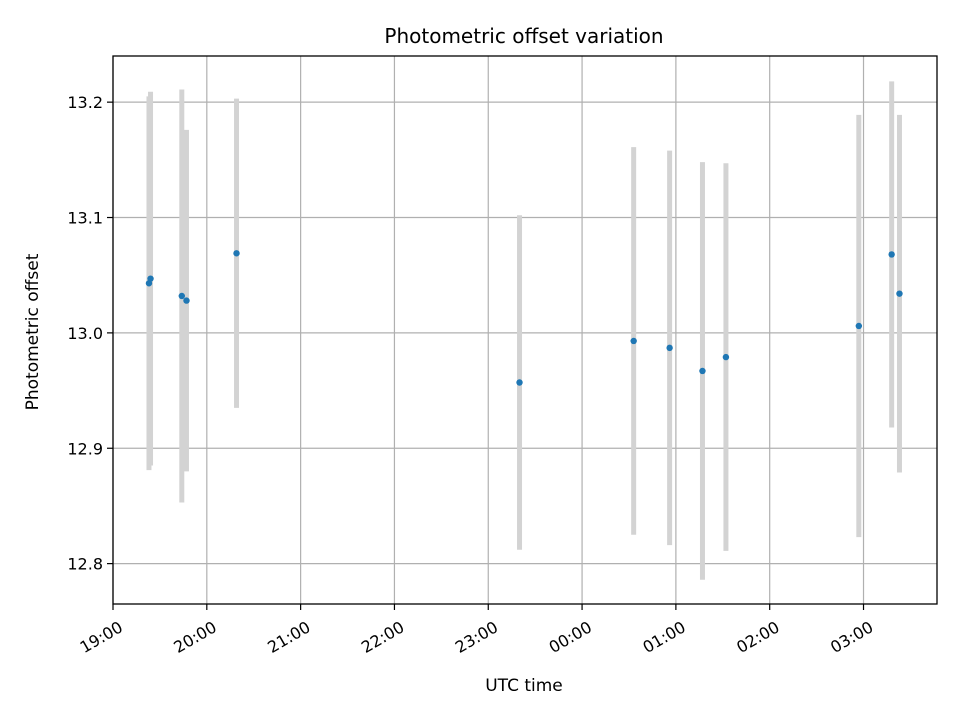 The image size is (960, 720). What do you see at coordinates (524, 686) in the screenshot?
I see `x-axis-label: UTC time` at bounding box center [524, 686].